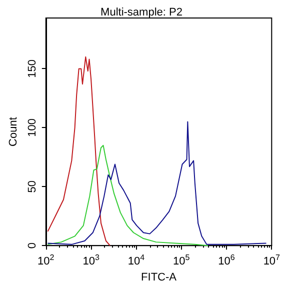 This screenshot has height=288, width=283. Describe the element at coordinates (32, 186) in the screenshot. I see `y-tick-label: 50` at that location.